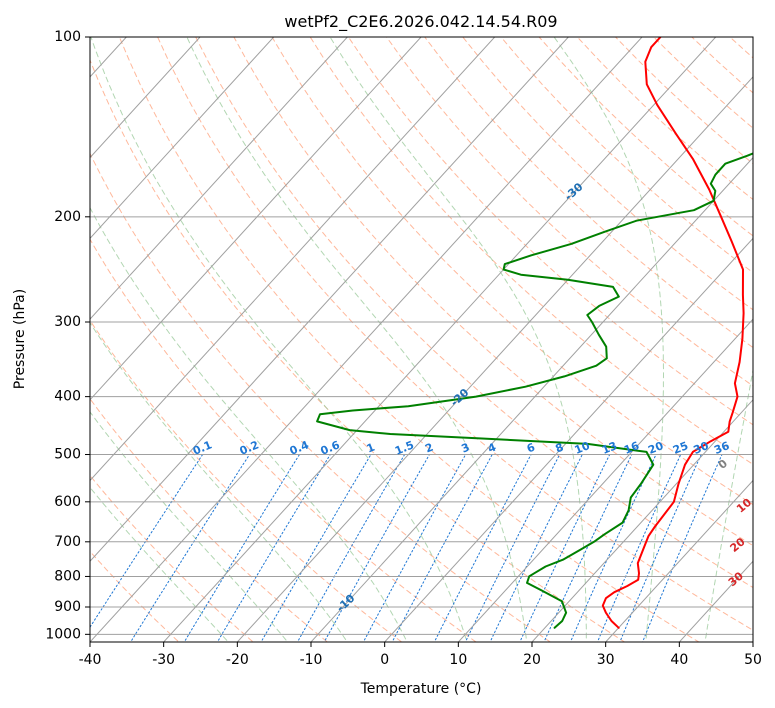 Image resolution: width=775 pixels, height=708 pixels. I want to click on mixing-ratio-label: 2, so click(429, 448).